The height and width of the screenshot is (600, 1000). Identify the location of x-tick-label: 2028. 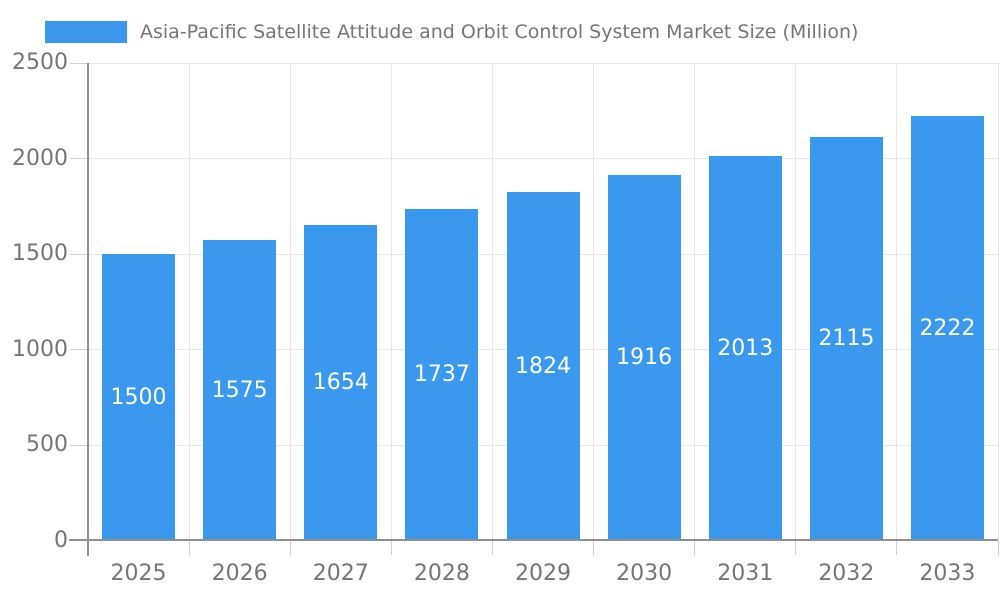
(441, 573).